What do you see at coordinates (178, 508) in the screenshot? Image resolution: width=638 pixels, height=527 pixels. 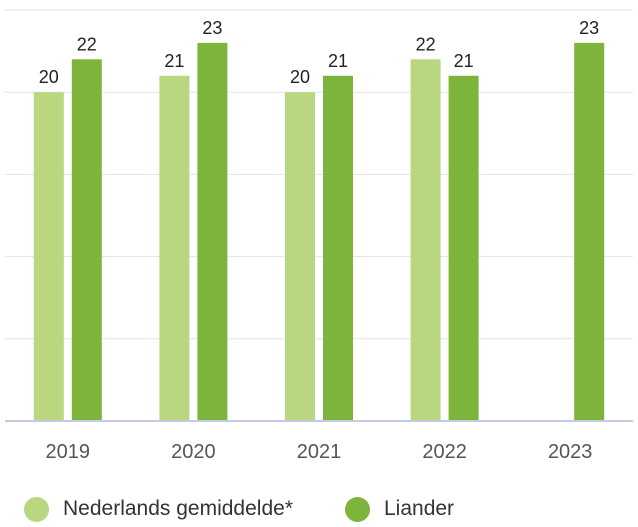 I see `legend-label: Nederlands gemiddelde*` at bounding box center [178, 508].